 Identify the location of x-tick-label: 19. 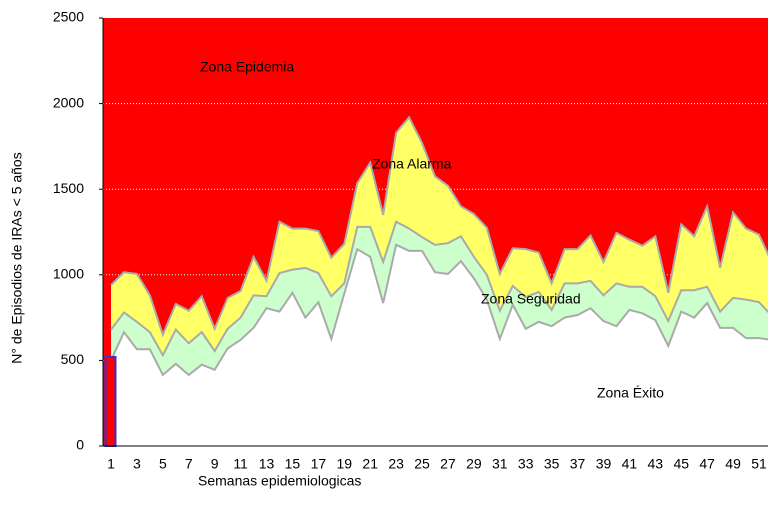
(344, 464).